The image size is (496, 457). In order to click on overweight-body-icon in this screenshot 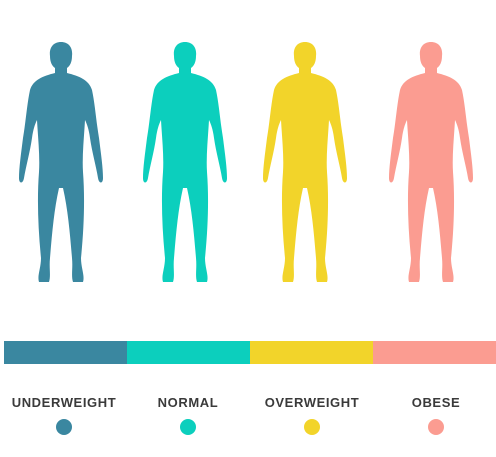, I will do `click(305, 162)`.